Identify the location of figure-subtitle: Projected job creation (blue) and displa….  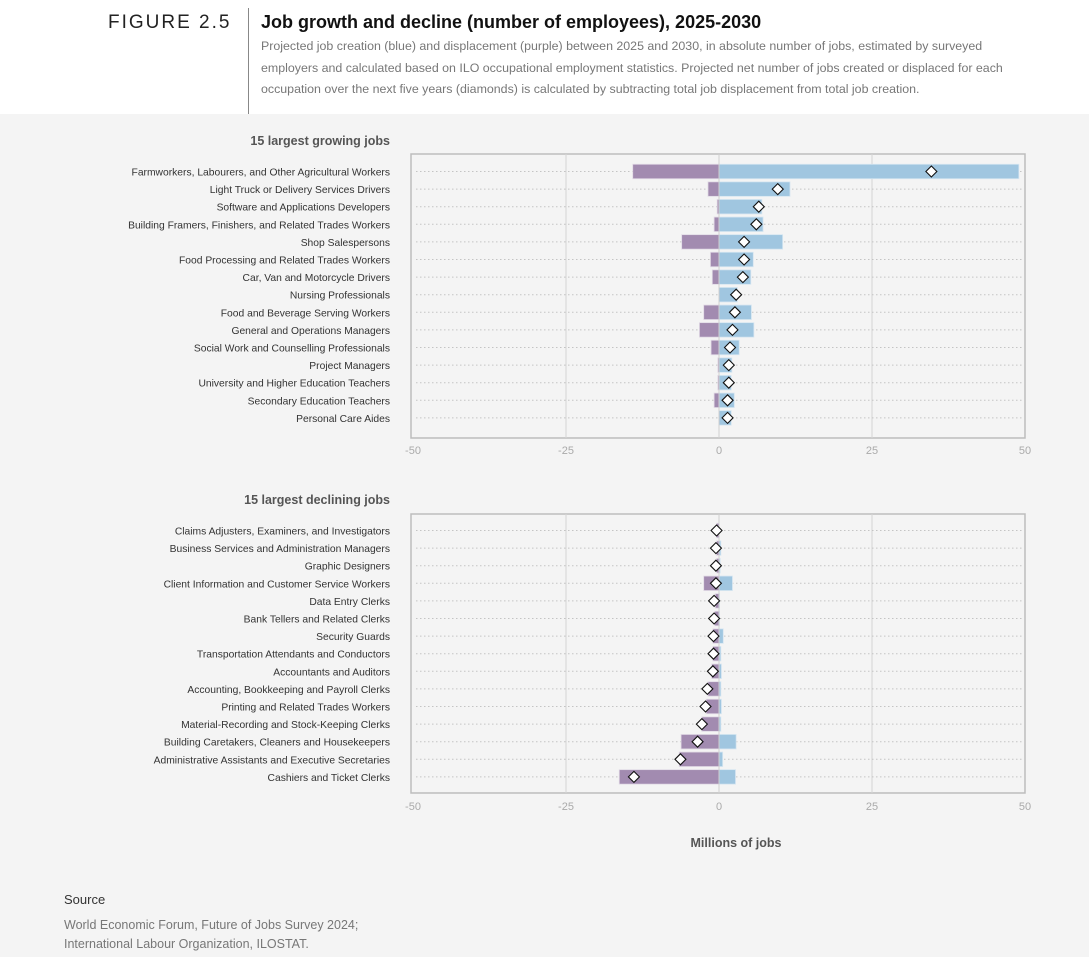
(632, 67).